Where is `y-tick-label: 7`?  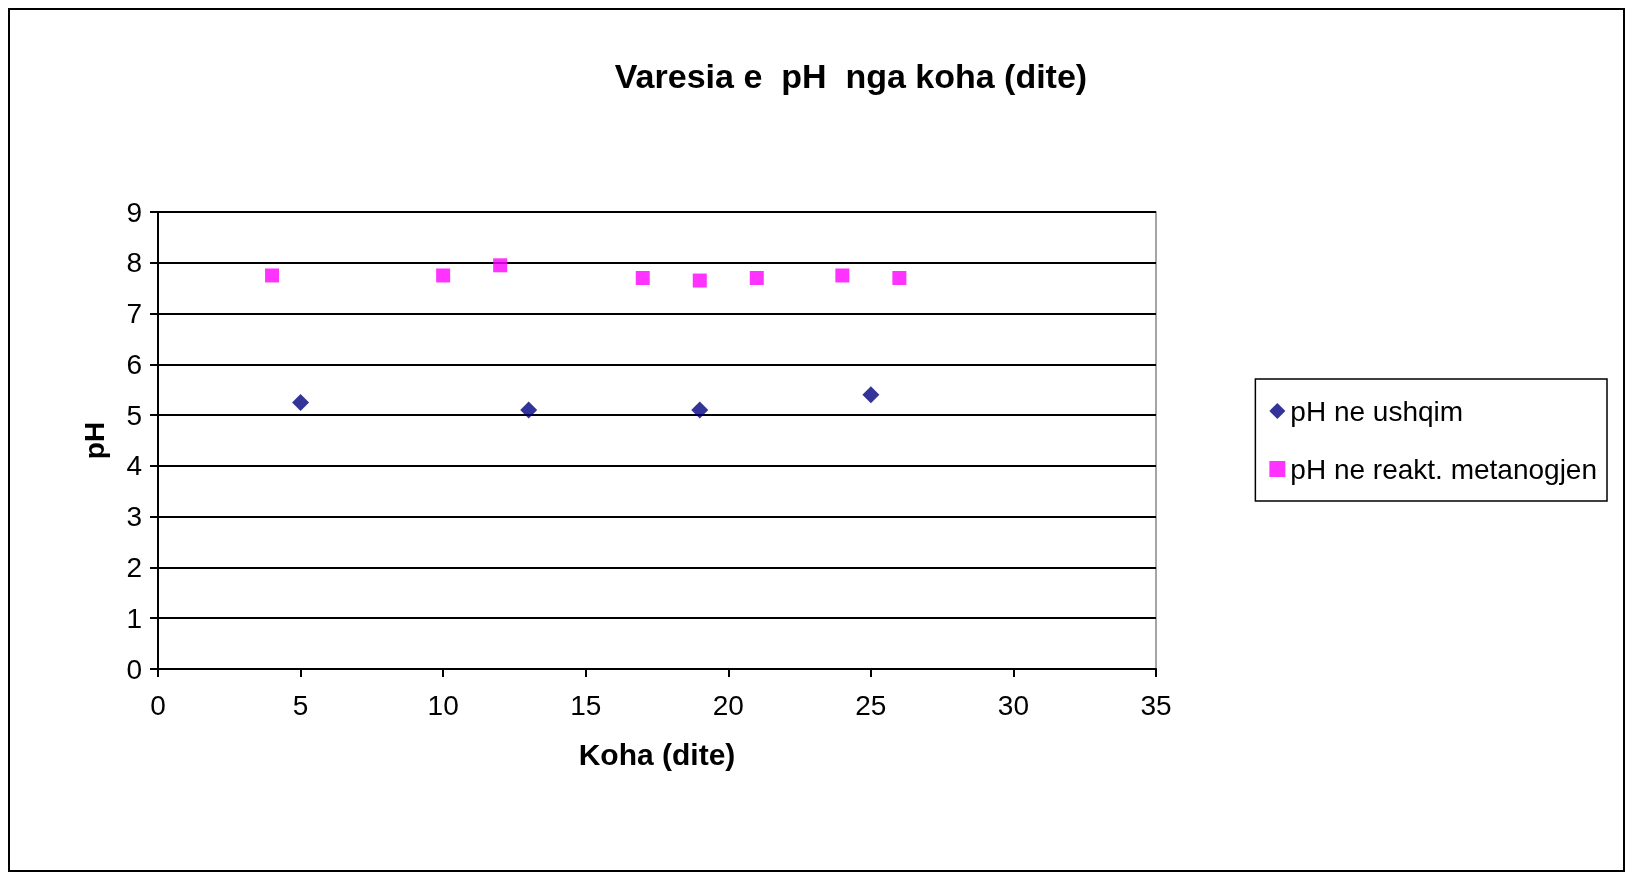 y-tick-label: 7 is located at coordinates (134, 314).